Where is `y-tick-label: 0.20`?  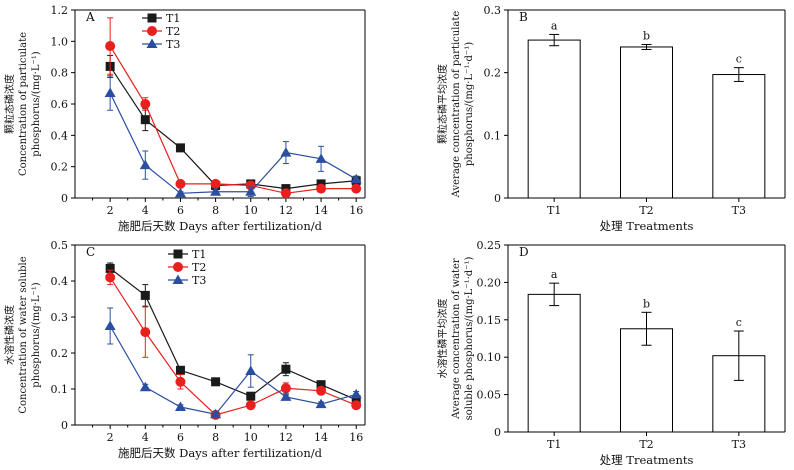
y-tick-label: 0.20 is located at coordinates (489, 282).